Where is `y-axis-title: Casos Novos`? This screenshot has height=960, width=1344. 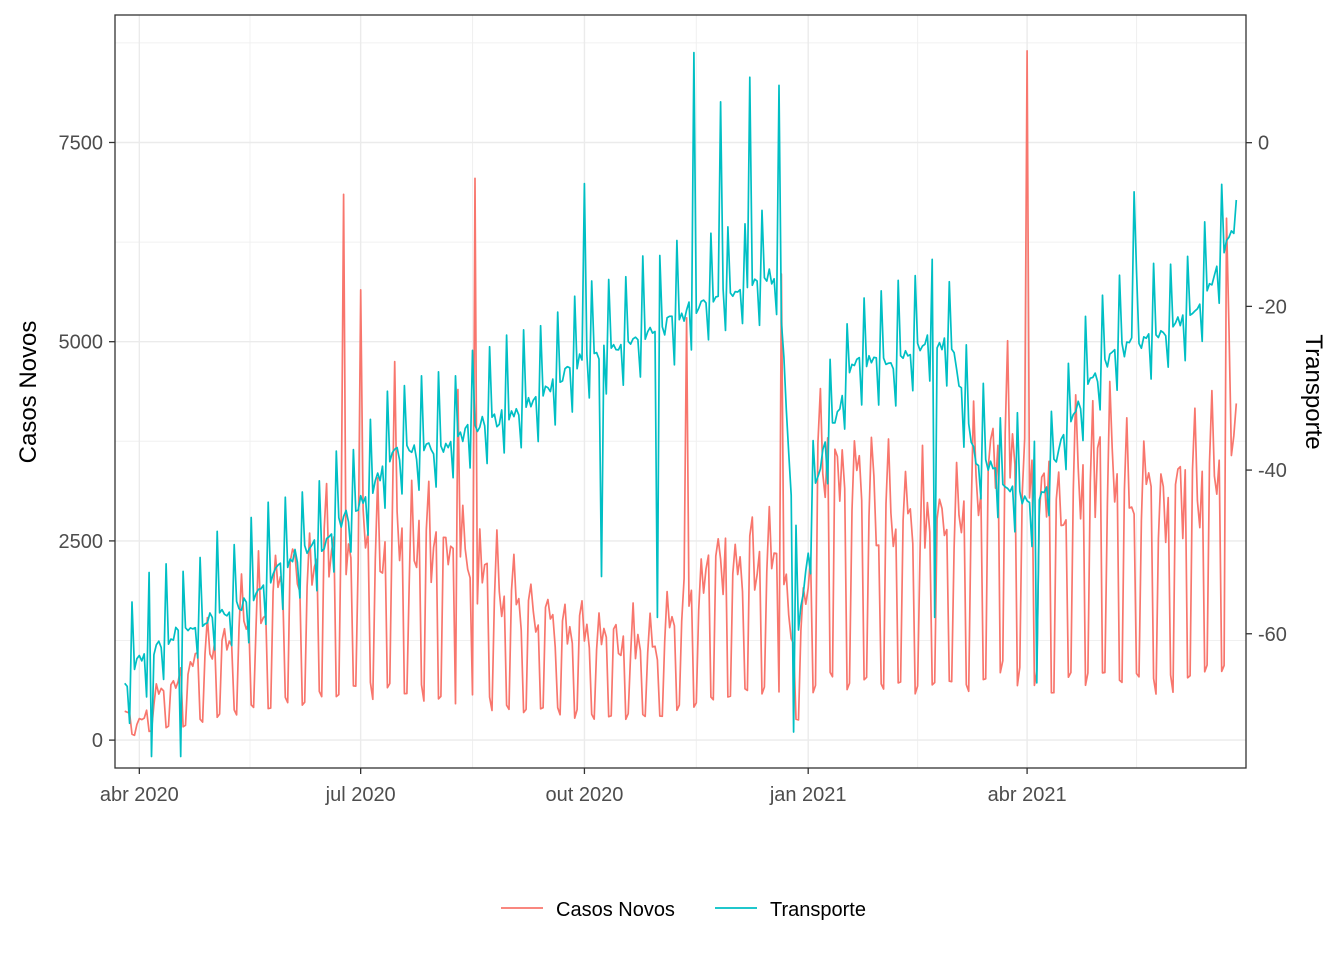
y-axis-title: Casos Novos is located at coordinates (28, 392).